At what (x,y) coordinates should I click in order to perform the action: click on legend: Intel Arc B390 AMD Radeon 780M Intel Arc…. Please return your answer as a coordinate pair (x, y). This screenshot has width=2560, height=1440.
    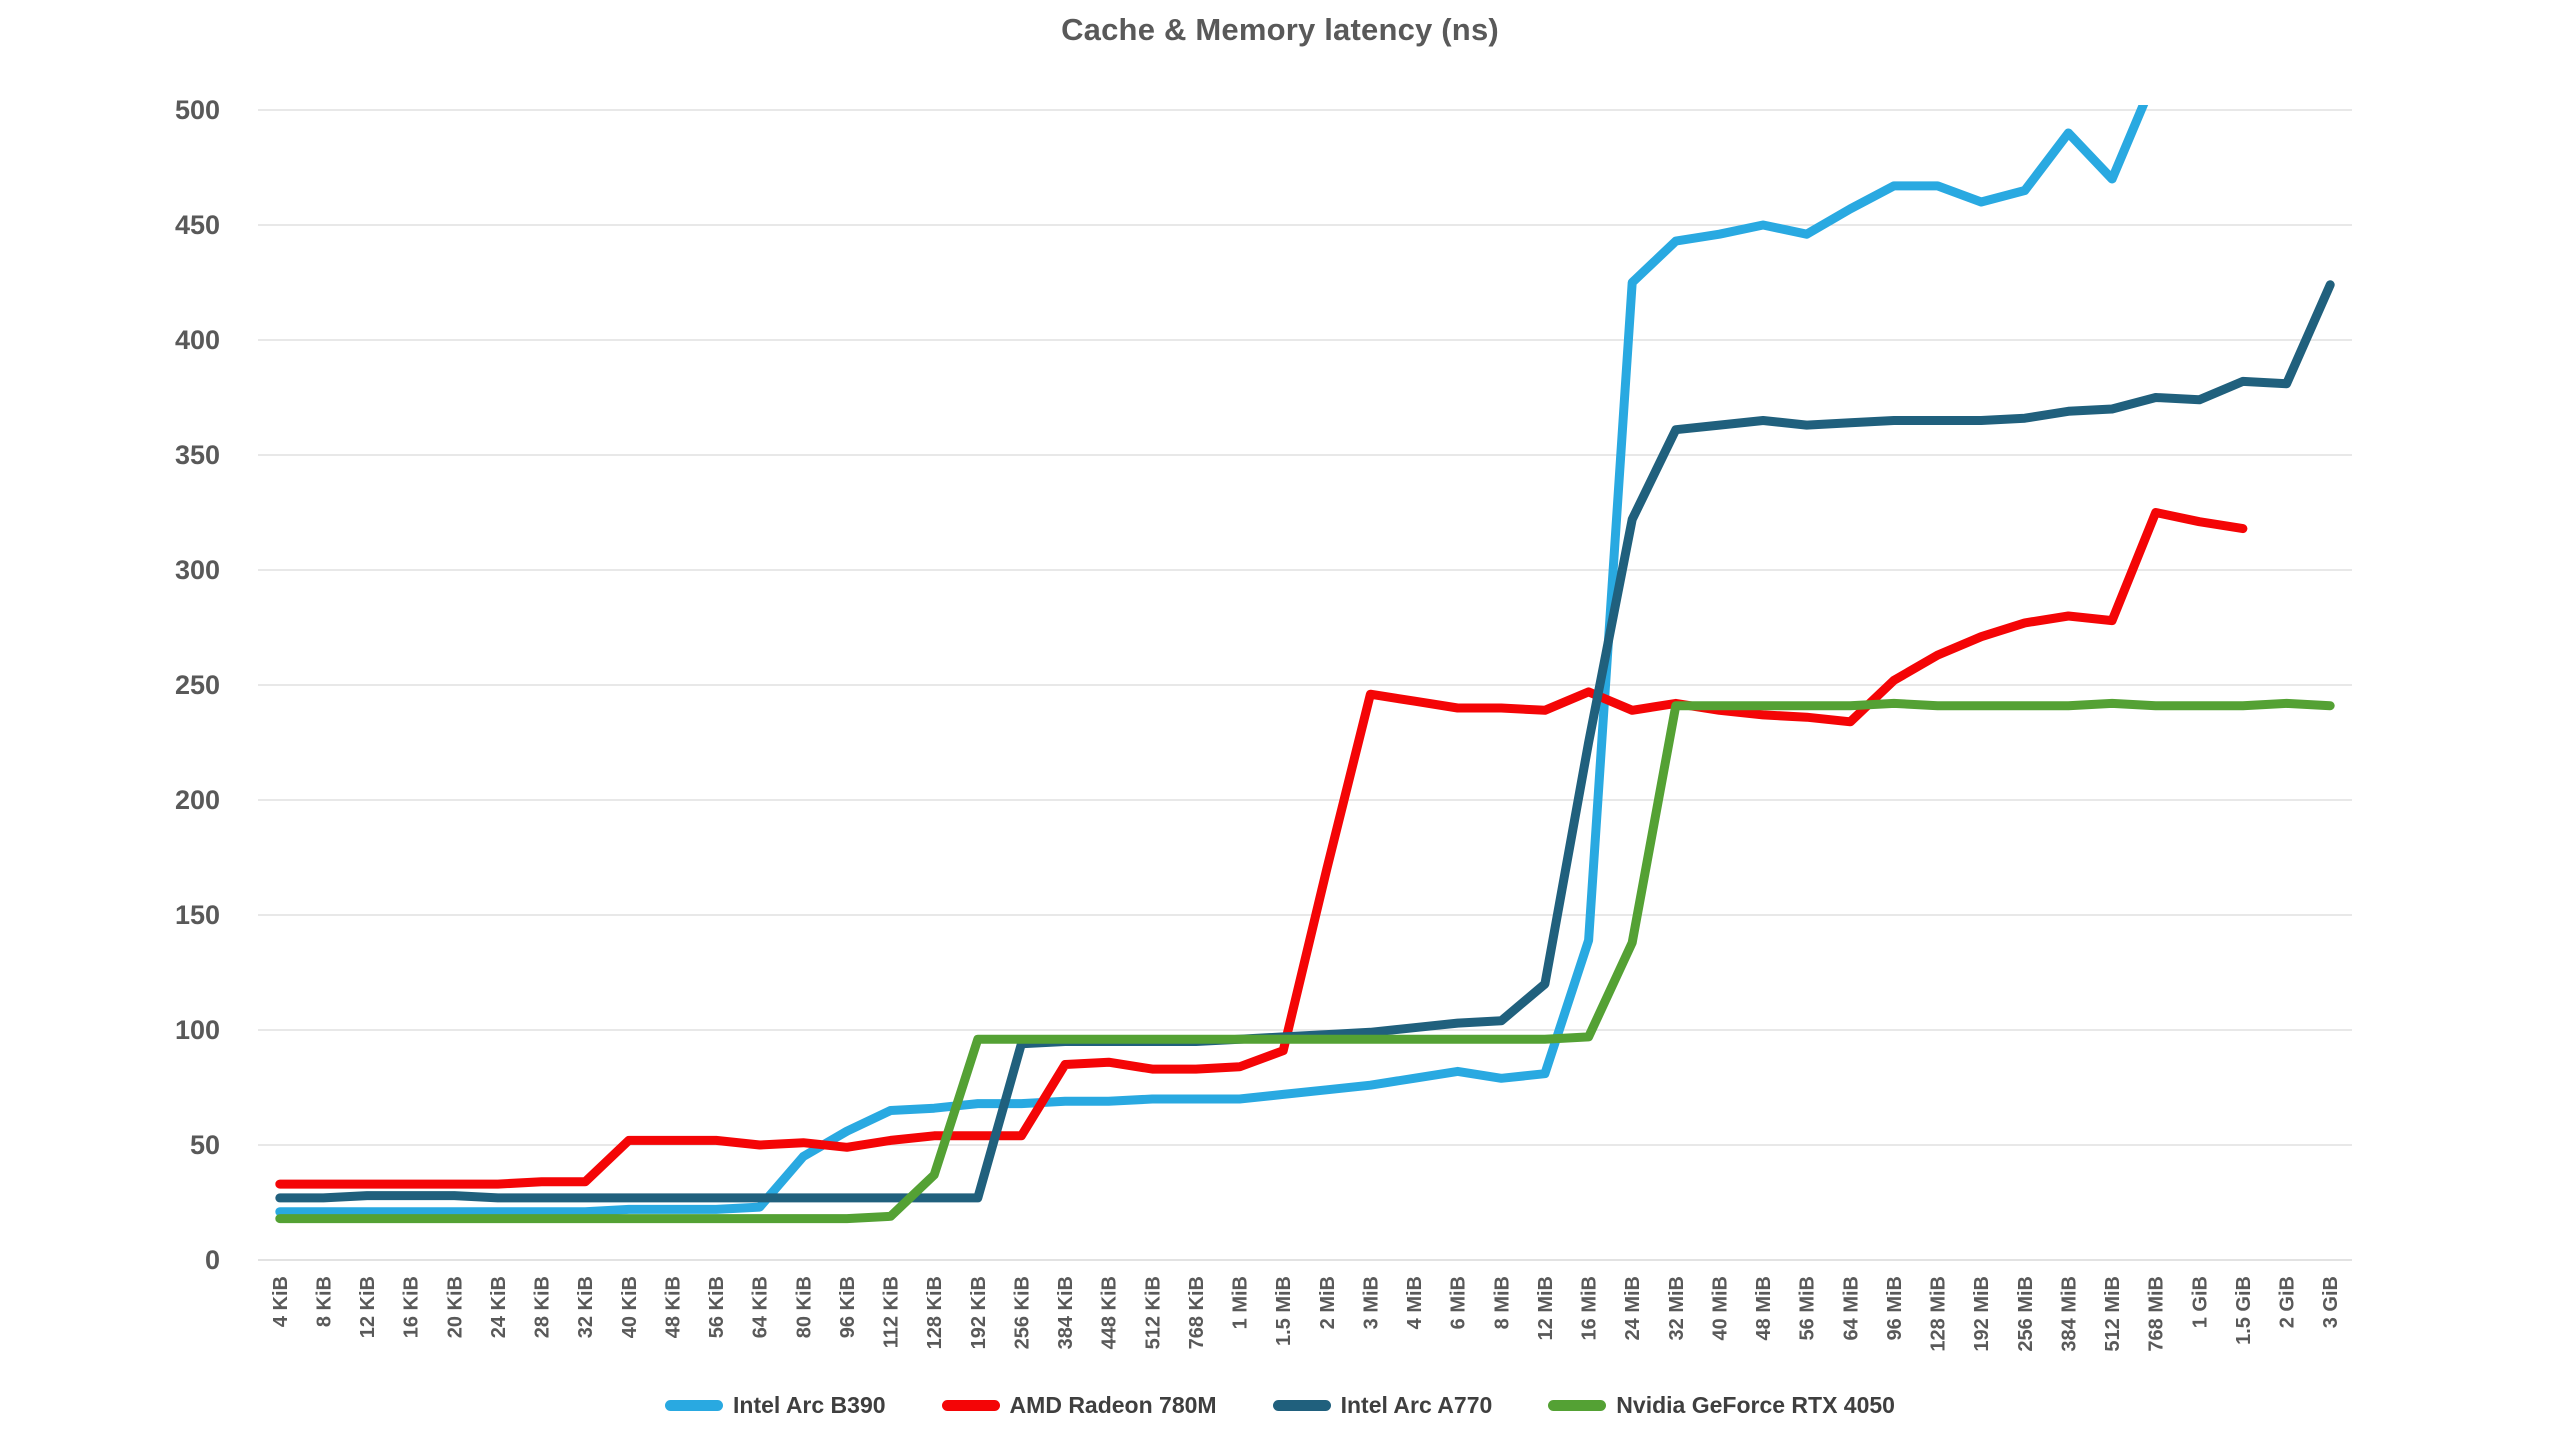
    Looking at the image, I should click on (1280, 1405).